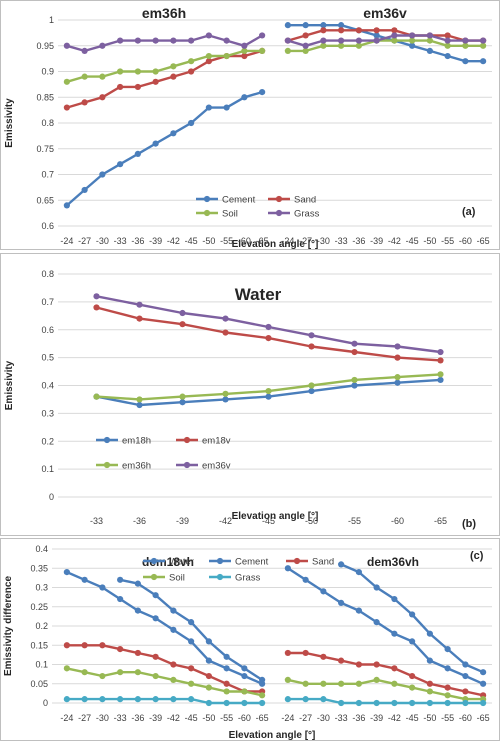  Describe the element at coordinates (191, 241) in the screenshot. I see `x-tick-label: -45` at that location.